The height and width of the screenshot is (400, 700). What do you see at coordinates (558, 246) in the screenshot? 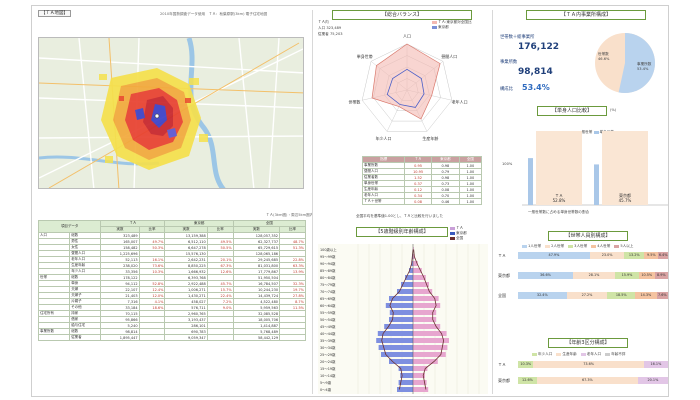
I see `legend-label: 2人世帯` at bounding box center [558, 246].